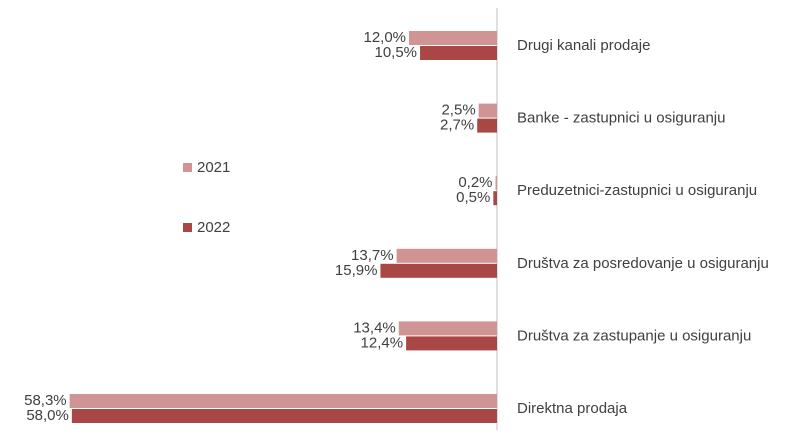 This screenshot has width=802, height=434. What do you see at coordinates (382, 342) in the screenshot?
I see `data-label: 12,4%` at bounding box center [382, 342].